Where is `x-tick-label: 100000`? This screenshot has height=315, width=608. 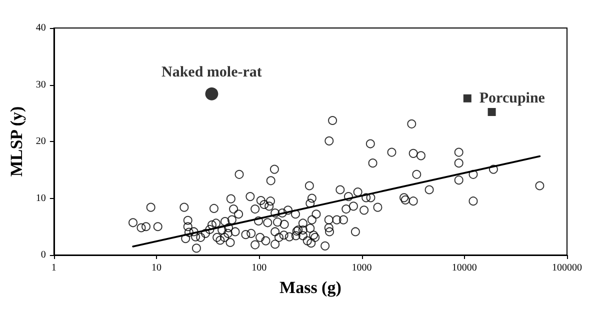 x-tick-label: 100000 is located at coordinates (567, 268).